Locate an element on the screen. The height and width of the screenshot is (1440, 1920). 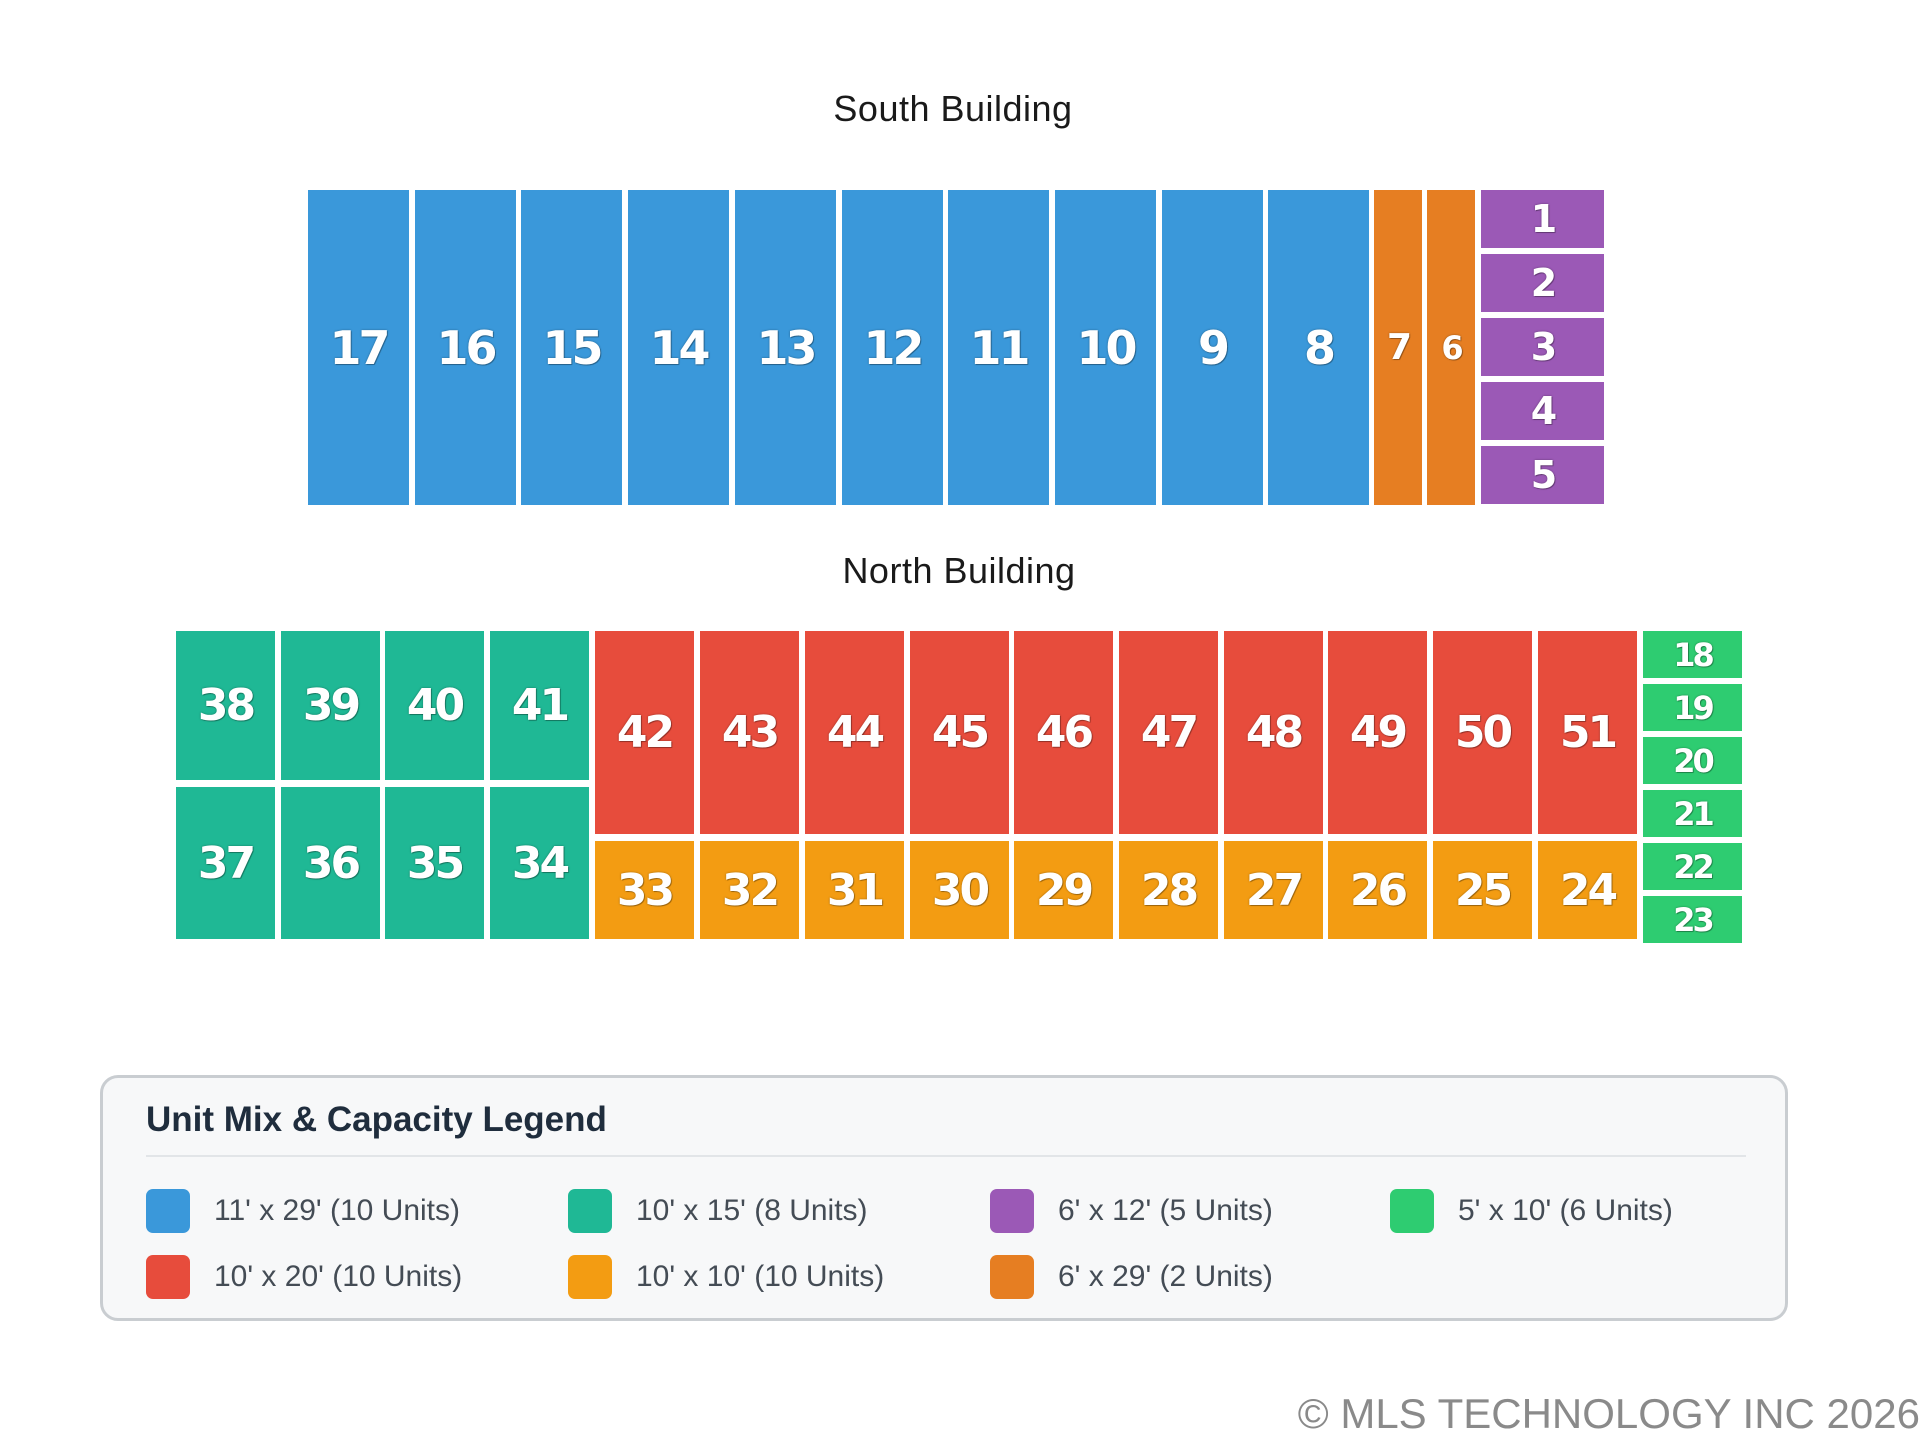
unit-24: 24 is located at coordinates (1587, 890).